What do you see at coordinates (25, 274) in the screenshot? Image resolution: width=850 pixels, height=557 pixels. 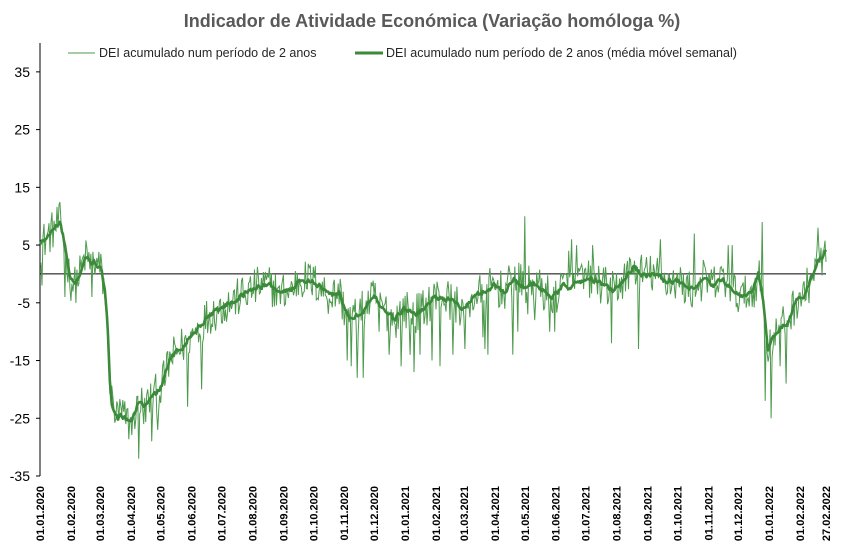 I see `y-axis-ticks: 35 25 15 5 -5 -15 -25 -35` at bounding box center [25, 274].